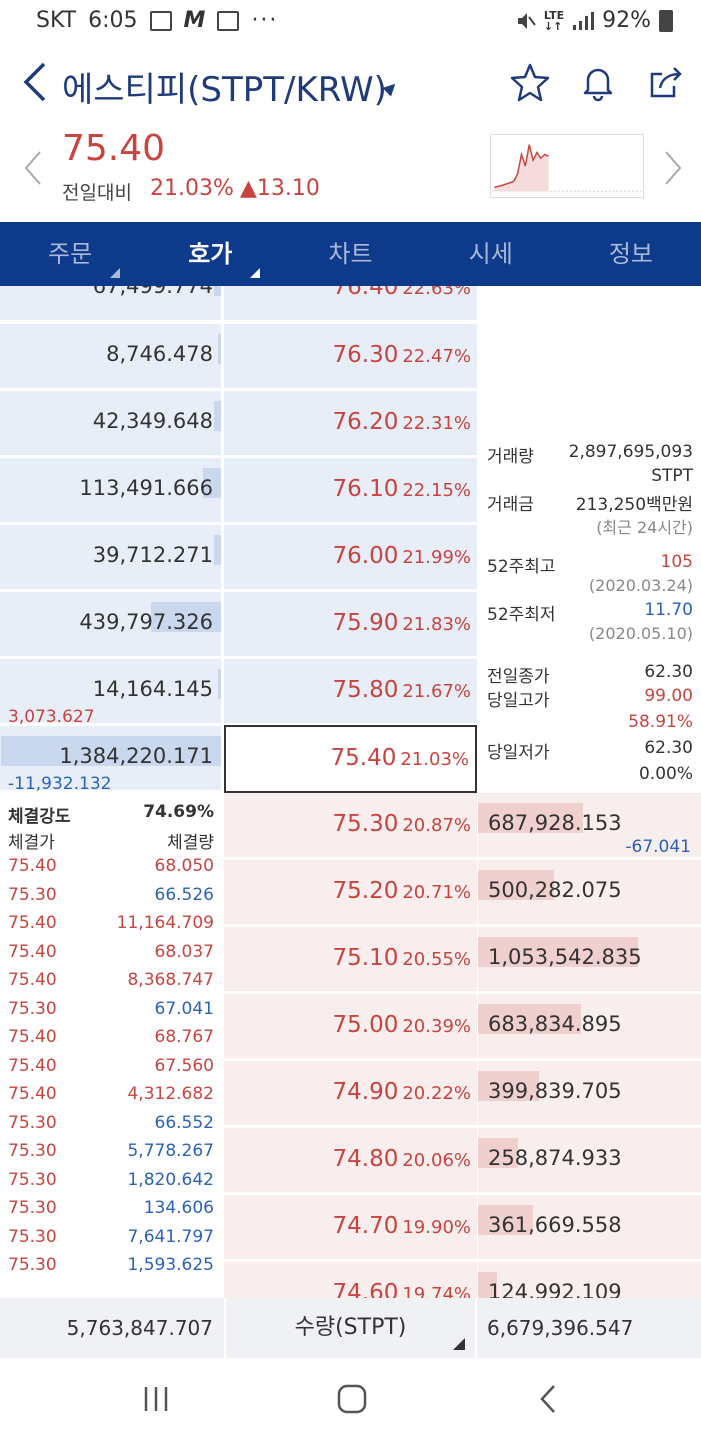 The width and height of the screenshot is (701, 1440). I want to click on ask-volume-change: -11,932.132, so click(60, 784).